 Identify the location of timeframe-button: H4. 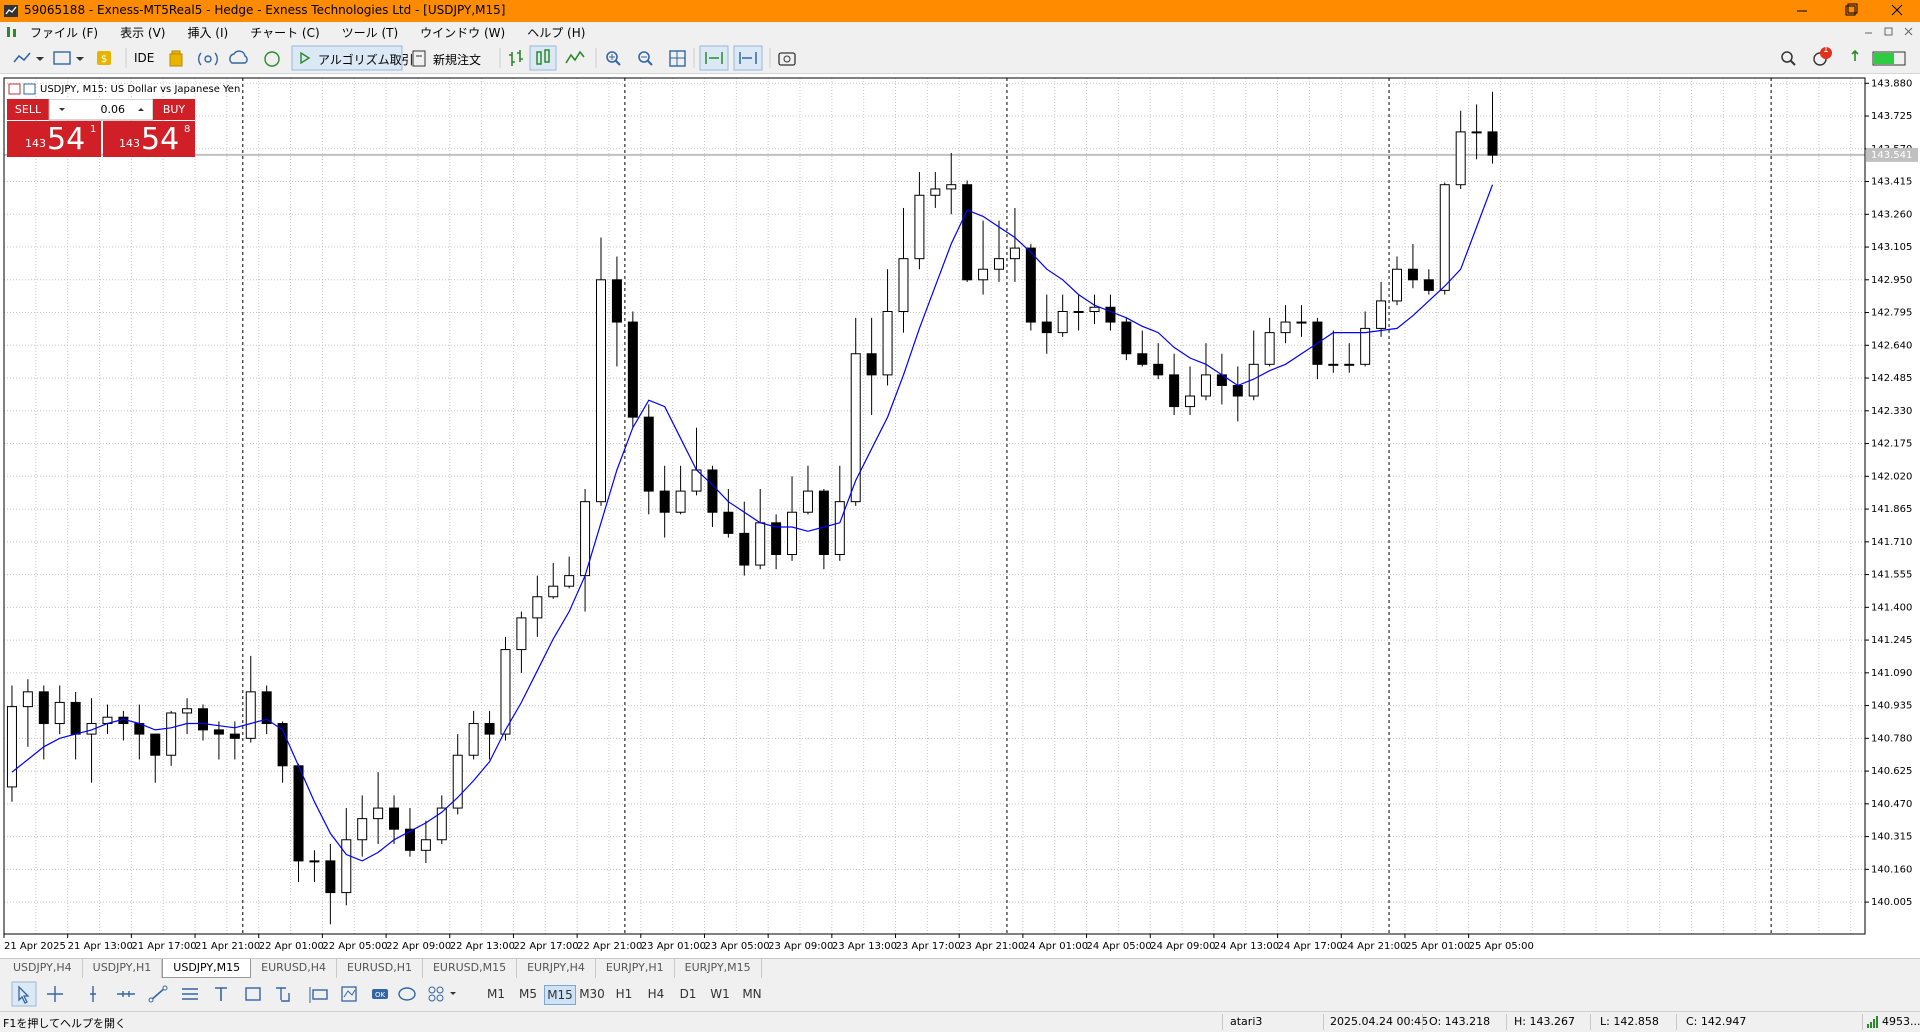
(656, 994).